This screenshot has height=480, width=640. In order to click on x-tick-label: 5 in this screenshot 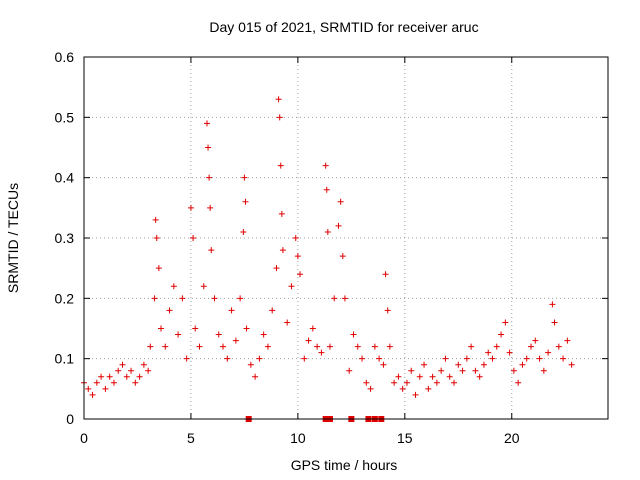, I will do `click(191, 438)`.